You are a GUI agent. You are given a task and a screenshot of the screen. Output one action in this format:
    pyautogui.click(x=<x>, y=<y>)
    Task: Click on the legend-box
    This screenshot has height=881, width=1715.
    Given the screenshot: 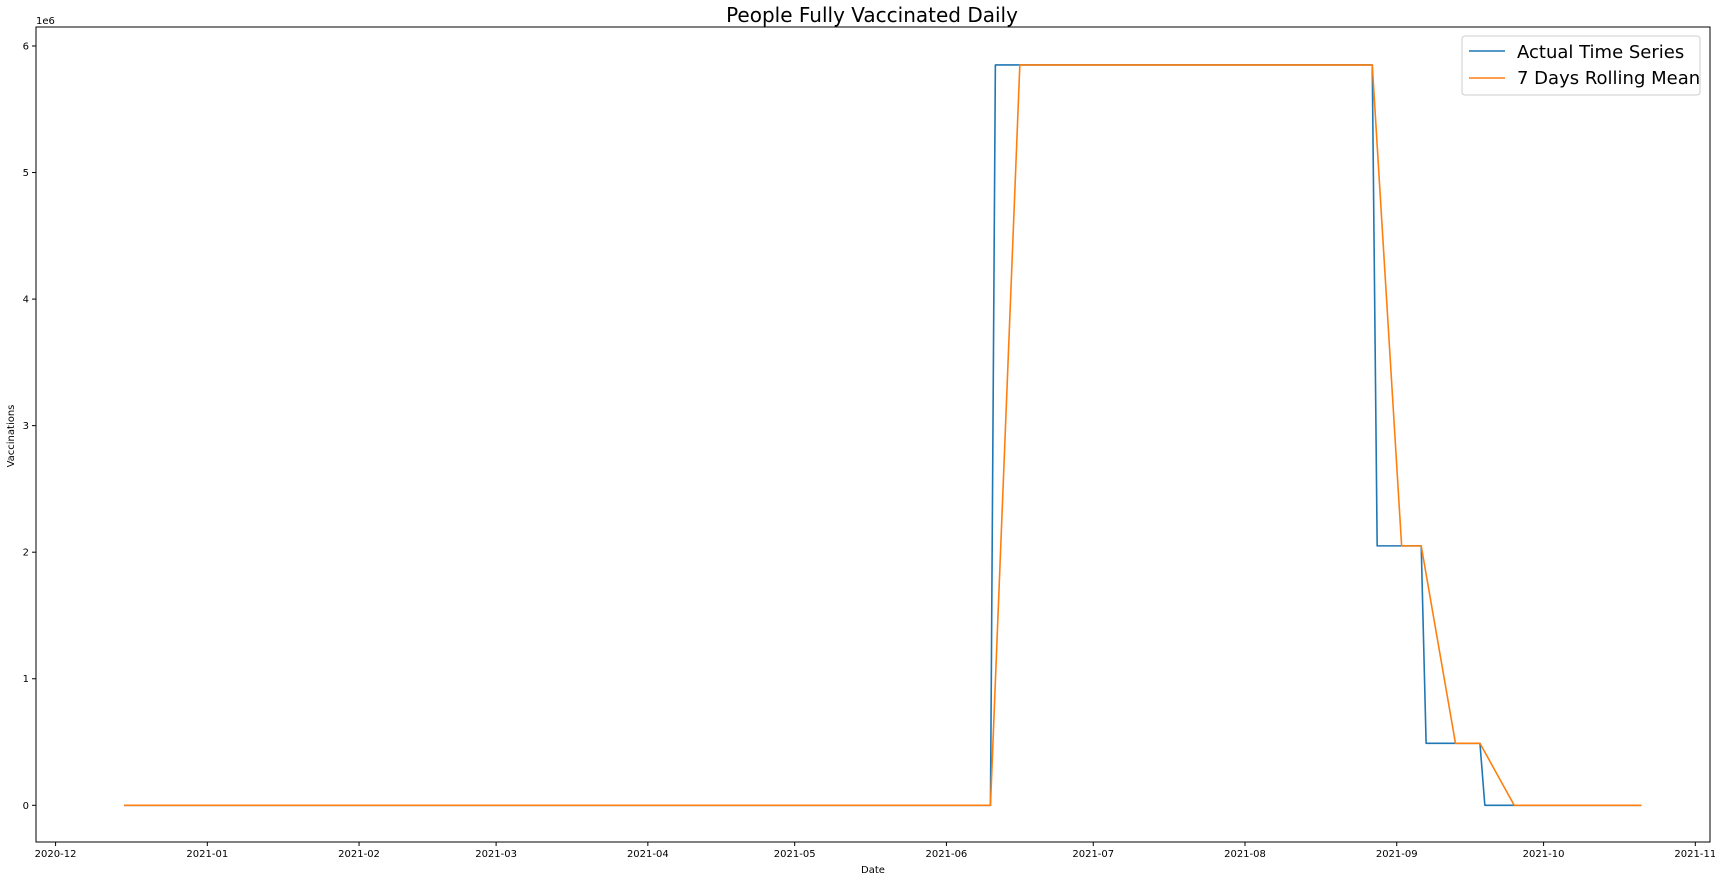 What is the action you would take?
    pyautogui.click(x=1581, y=65)
    